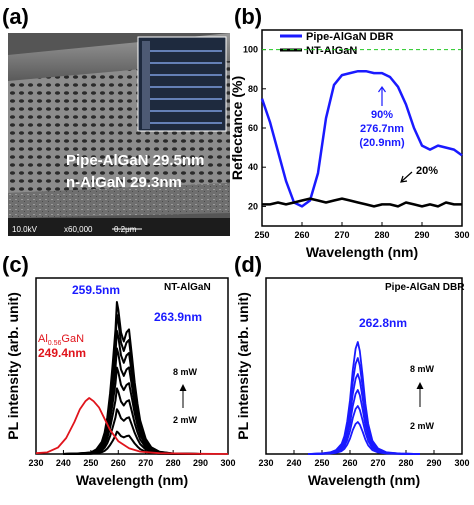 The width and height of the screenshot is (474, 505). What do you see at coordinates (382, 143) in the screenshot?
I see `annotation-bandwidth: (20.9nm)` at bounding box center [382, 143].